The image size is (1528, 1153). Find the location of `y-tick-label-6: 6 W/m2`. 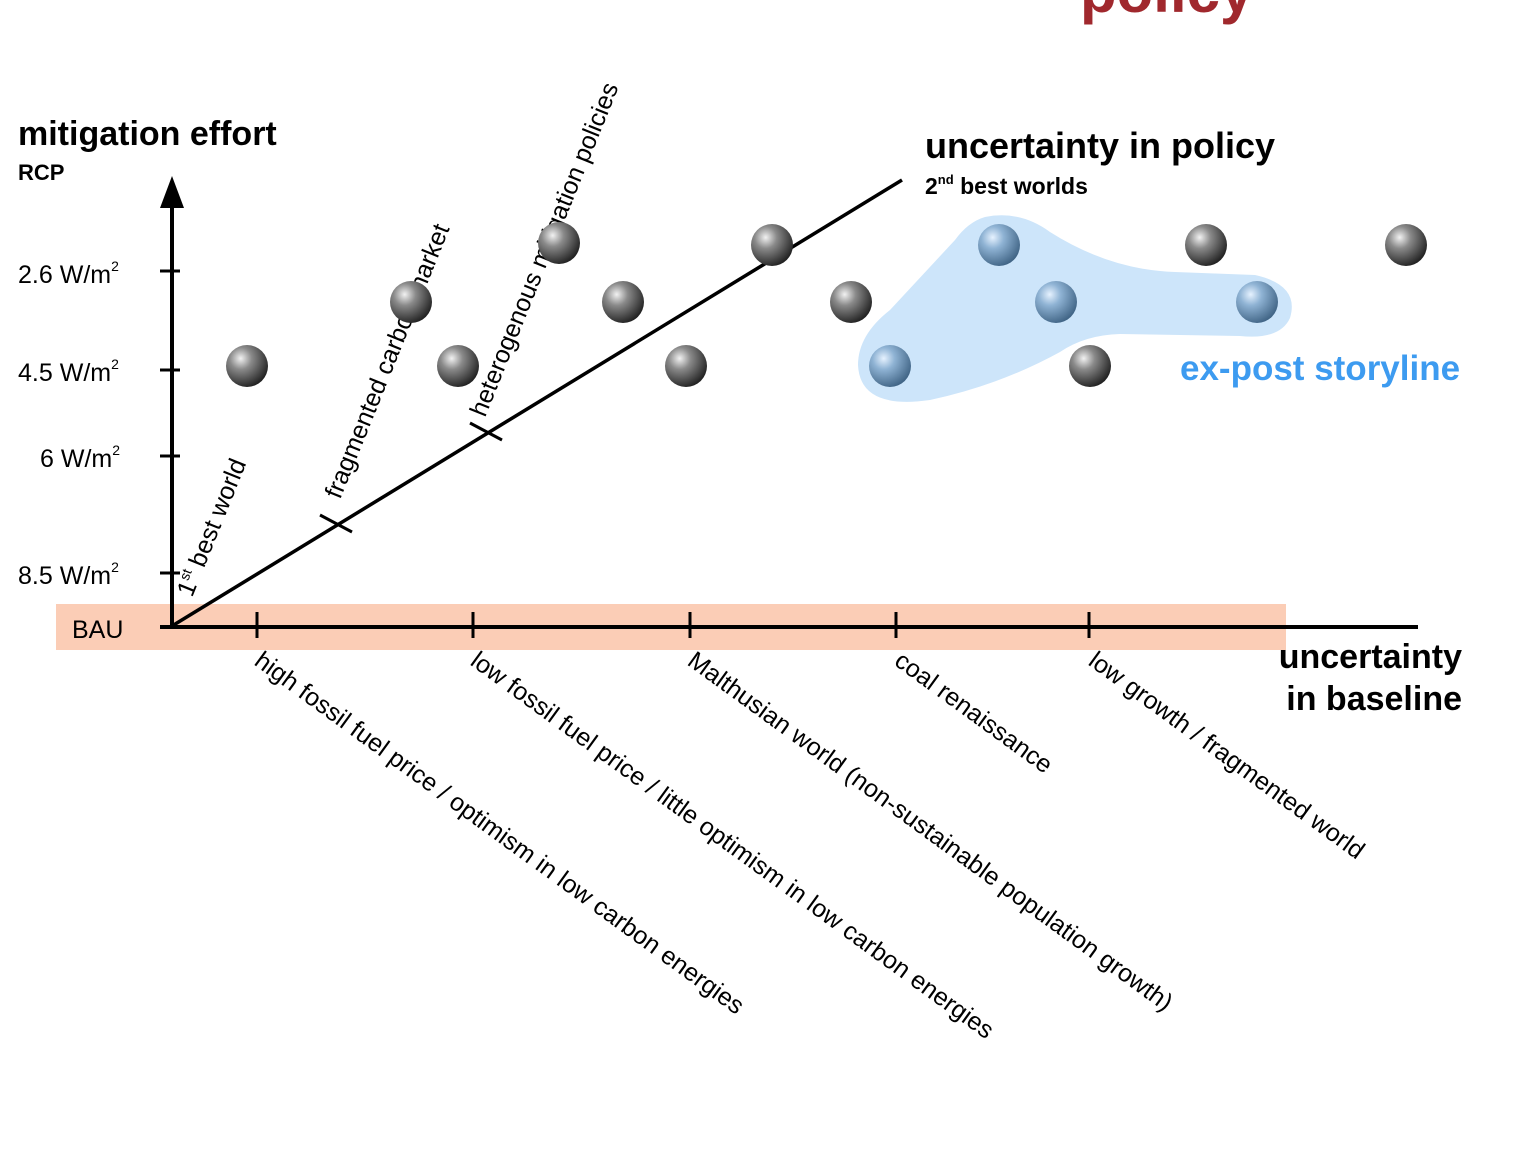

y-tick-label-6: 6 W/m2 is located at coordinates (80, 457).